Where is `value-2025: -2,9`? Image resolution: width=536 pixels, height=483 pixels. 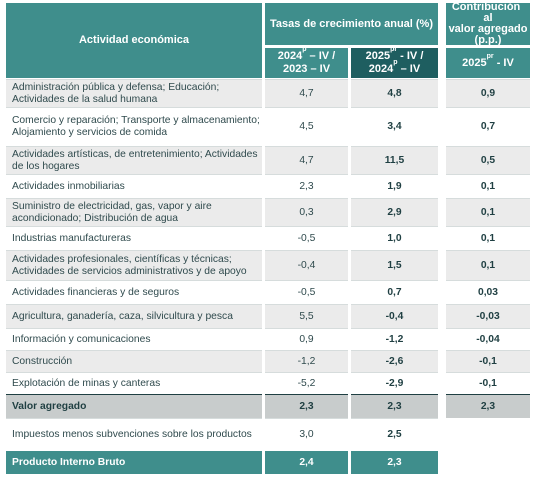
value-2025: -2,9 is located at coordinates (394, 383).